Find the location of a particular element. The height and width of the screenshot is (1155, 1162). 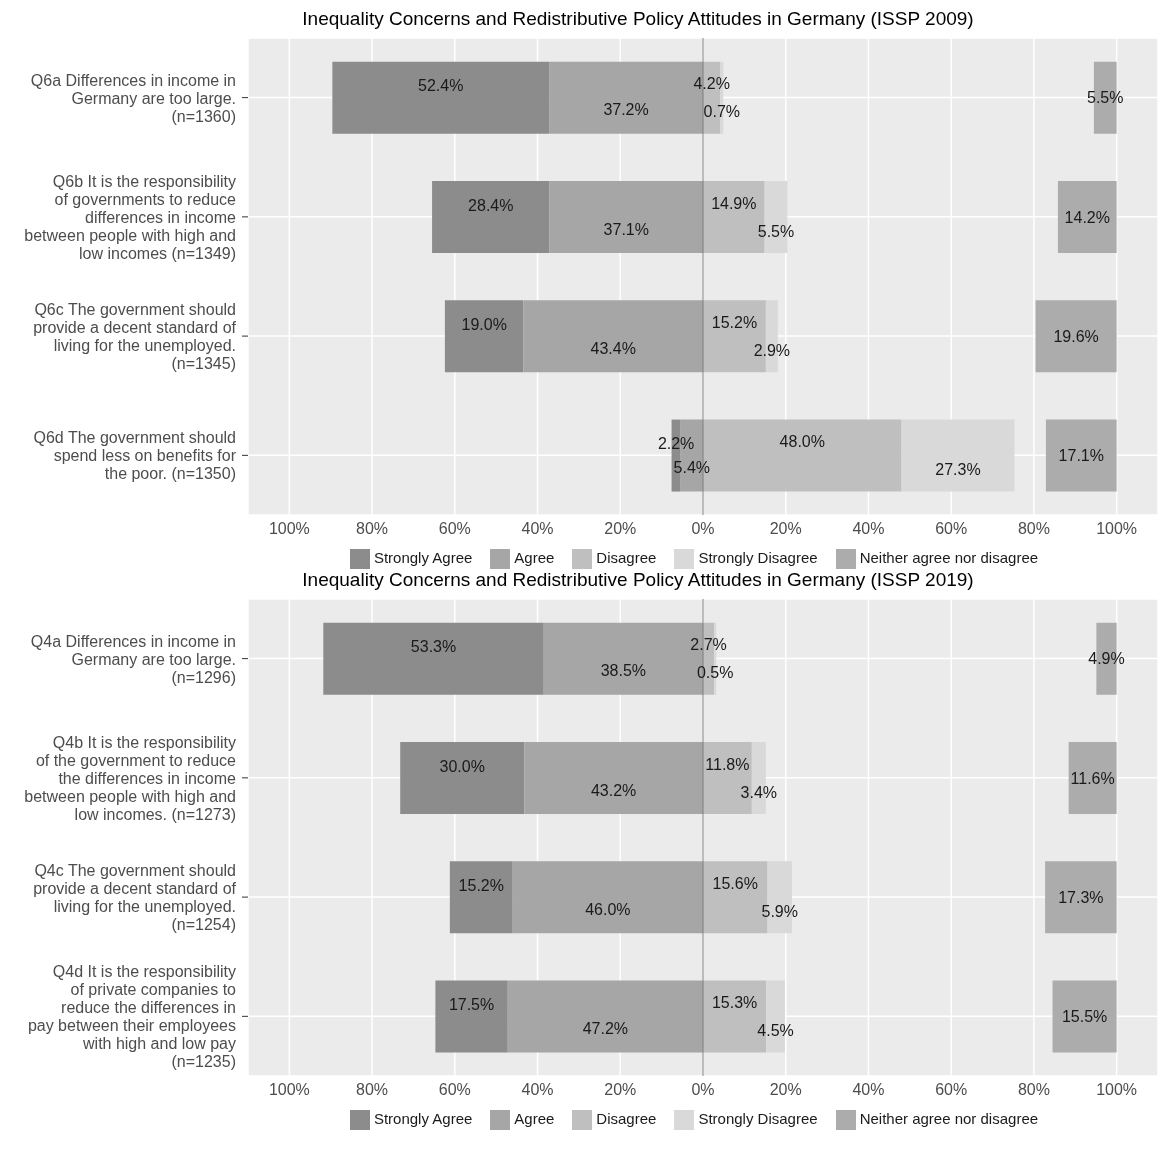

data-label: 11.8% is located at coordinates (727, 764).